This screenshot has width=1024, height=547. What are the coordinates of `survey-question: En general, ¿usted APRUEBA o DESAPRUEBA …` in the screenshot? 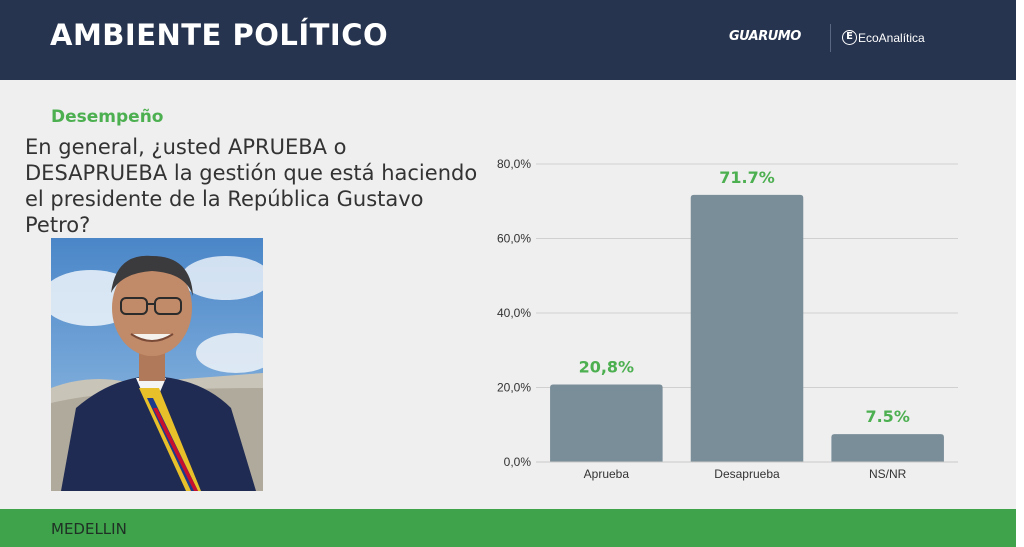 It's located at (251, 186).